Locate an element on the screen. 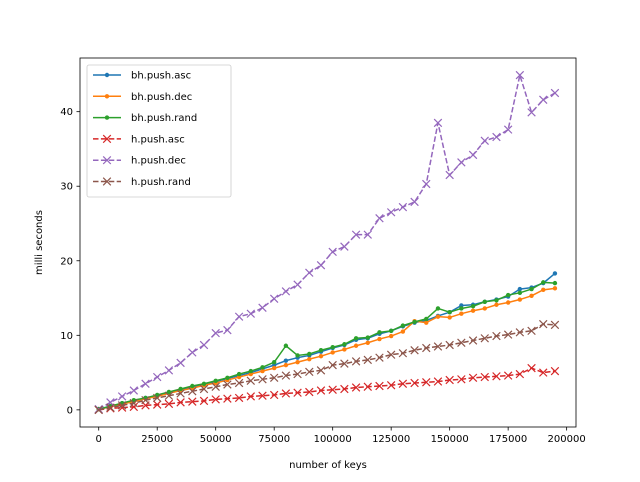 This screenshot has height=482, width=640. legend-item: bh.push.asc is located at coordinates (142, 76).